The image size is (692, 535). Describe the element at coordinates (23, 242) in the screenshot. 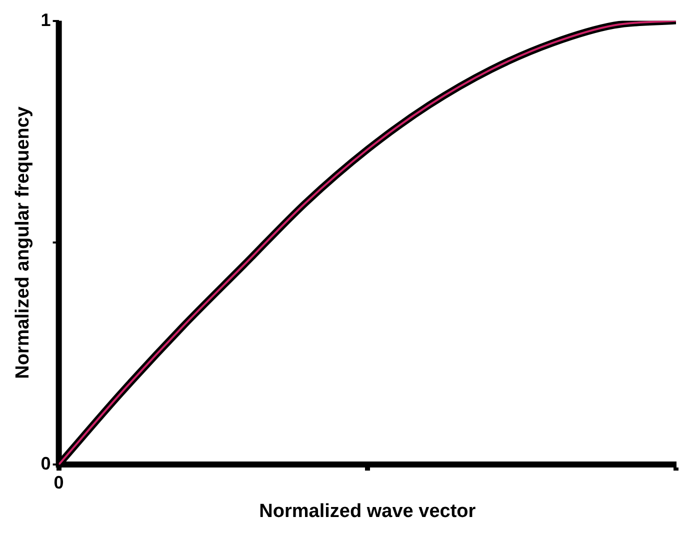

I see `y-axis-title: Normalized angular frequency` at that location.